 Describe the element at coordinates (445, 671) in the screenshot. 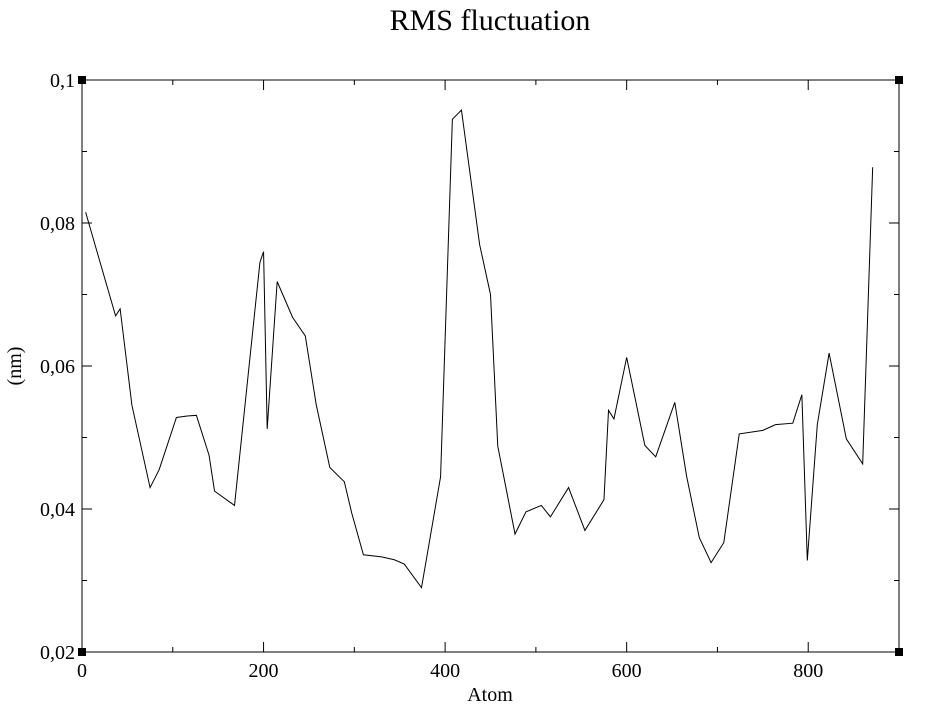

I see `x-tick-label: 400` at that location.